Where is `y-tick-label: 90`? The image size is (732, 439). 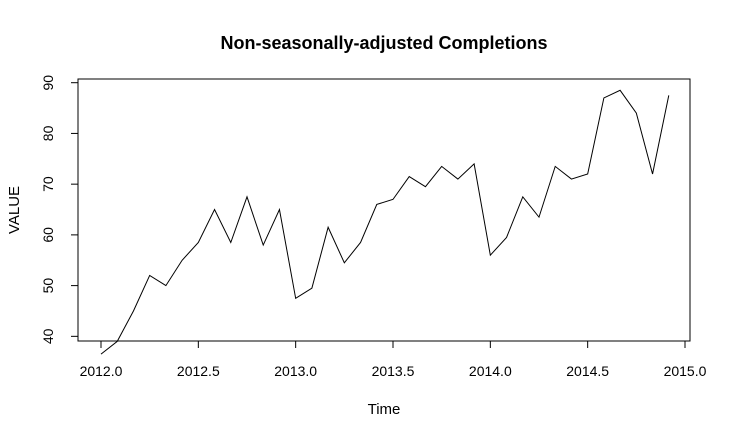
y-tick-label: 90 is located at coordinates (48, 83).